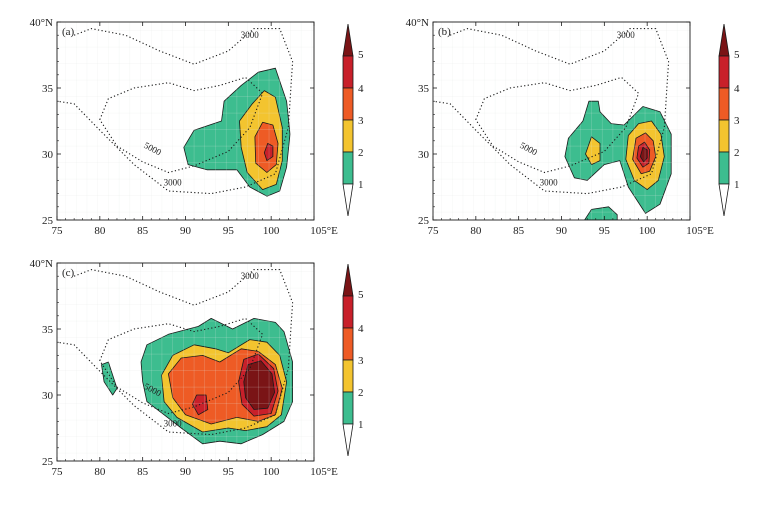 This screenshot has height=507, width=762. Describe the element at coordinates (737, 153) in the screenshot. I see `panel-b-colorbar-label: 2` at that location.